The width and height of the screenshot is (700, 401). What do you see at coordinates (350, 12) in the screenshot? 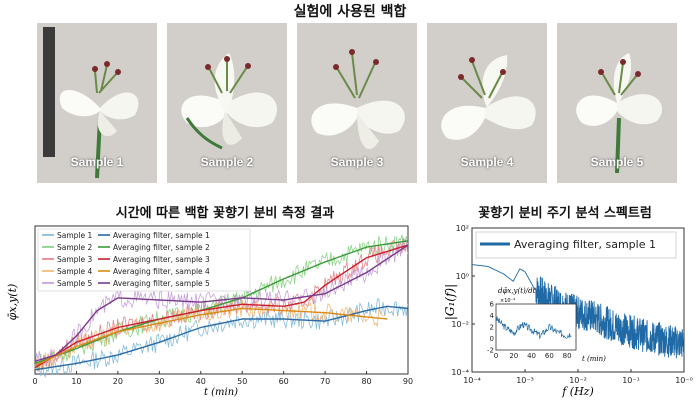
I see `top-title: 실험에 사용된 백합` at bounding box center [350, 12].